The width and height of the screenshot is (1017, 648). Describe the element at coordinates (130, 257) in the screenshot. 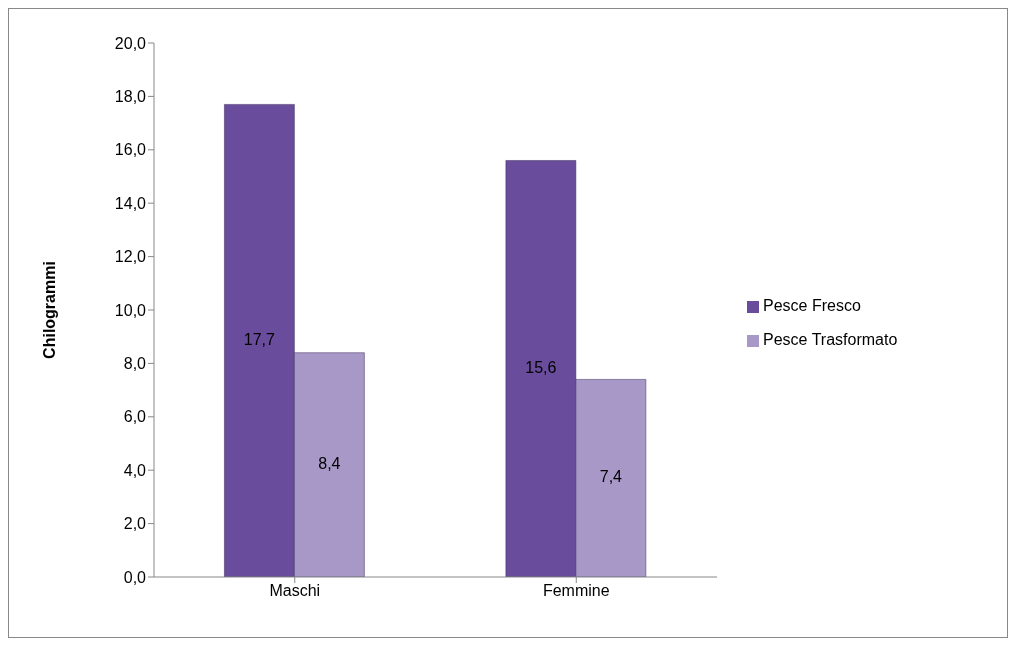

I see `y-tick-label: 12,0` at that location.